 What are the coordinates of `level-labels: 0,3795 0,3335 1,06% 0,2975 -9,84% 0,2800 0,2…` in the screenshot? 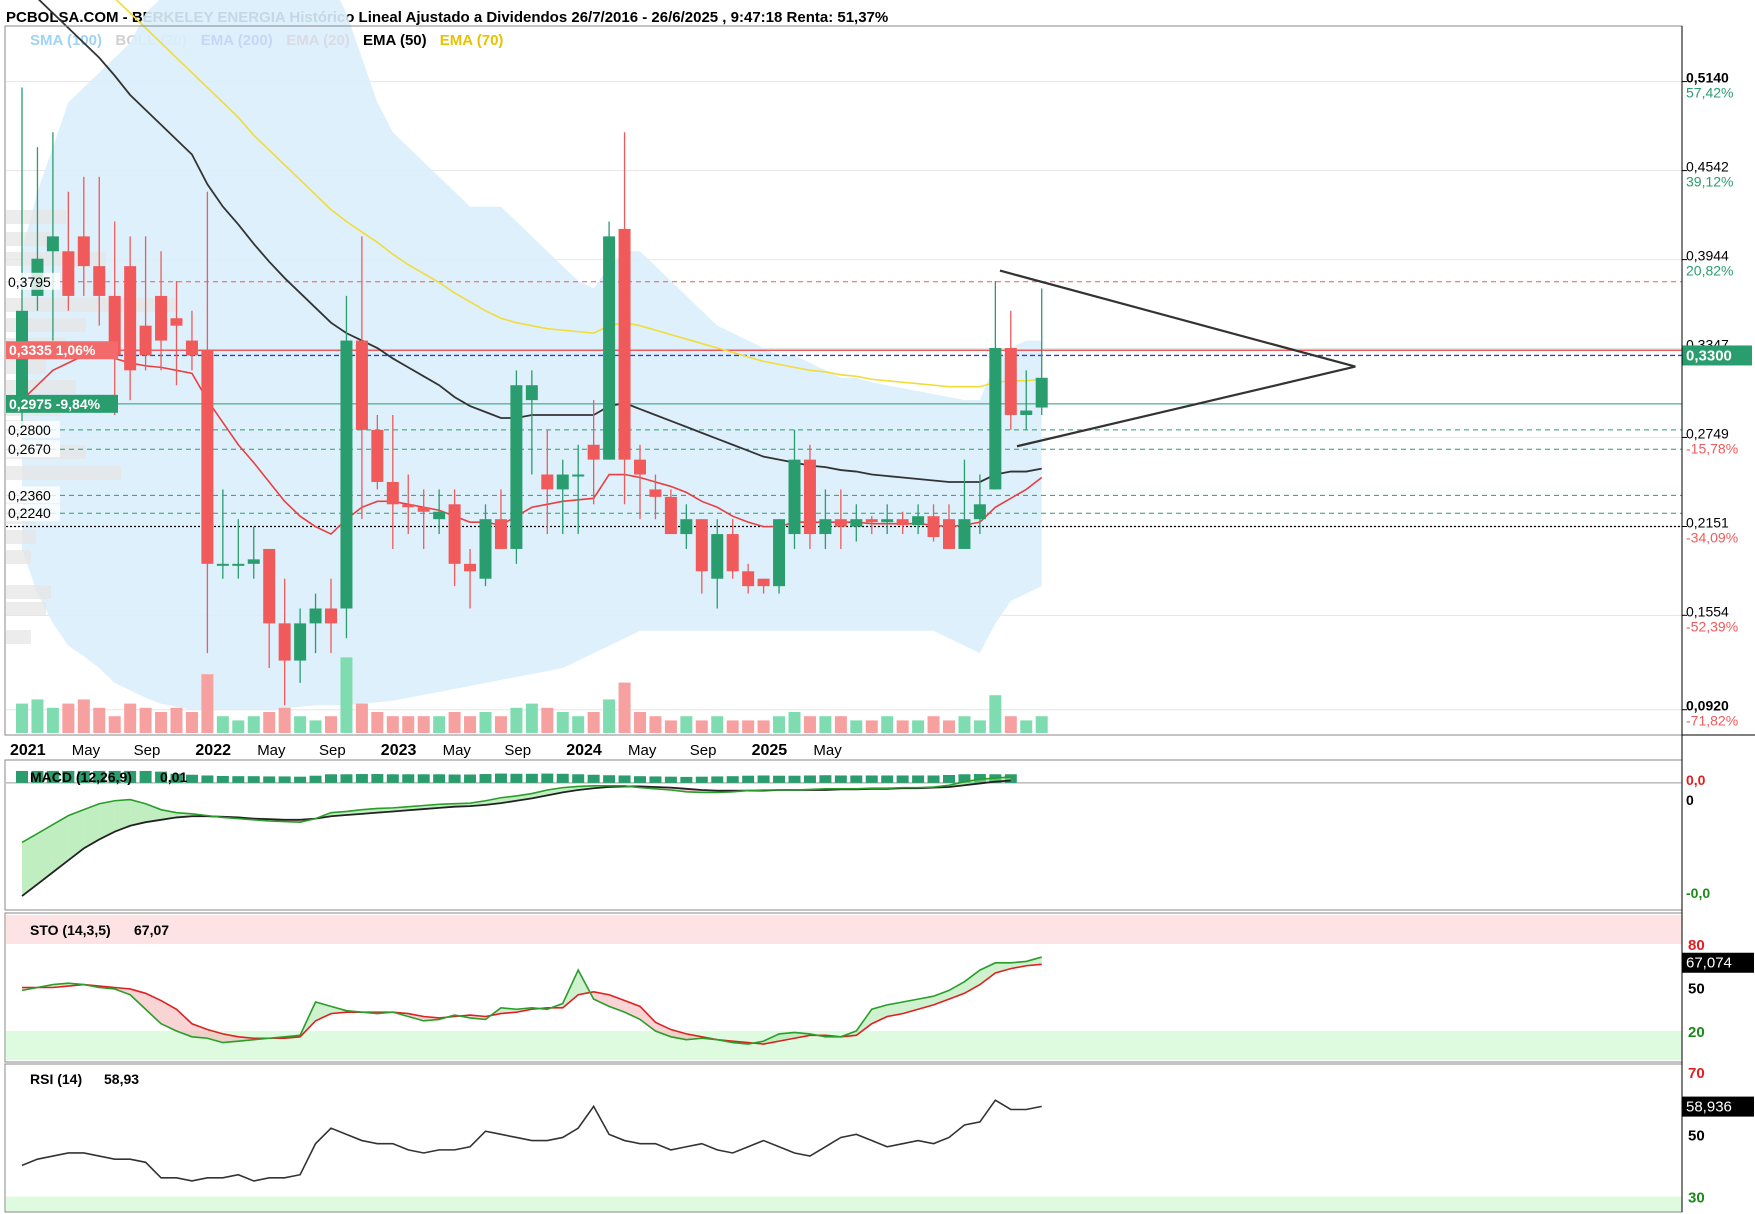 It's located at (62, 396).